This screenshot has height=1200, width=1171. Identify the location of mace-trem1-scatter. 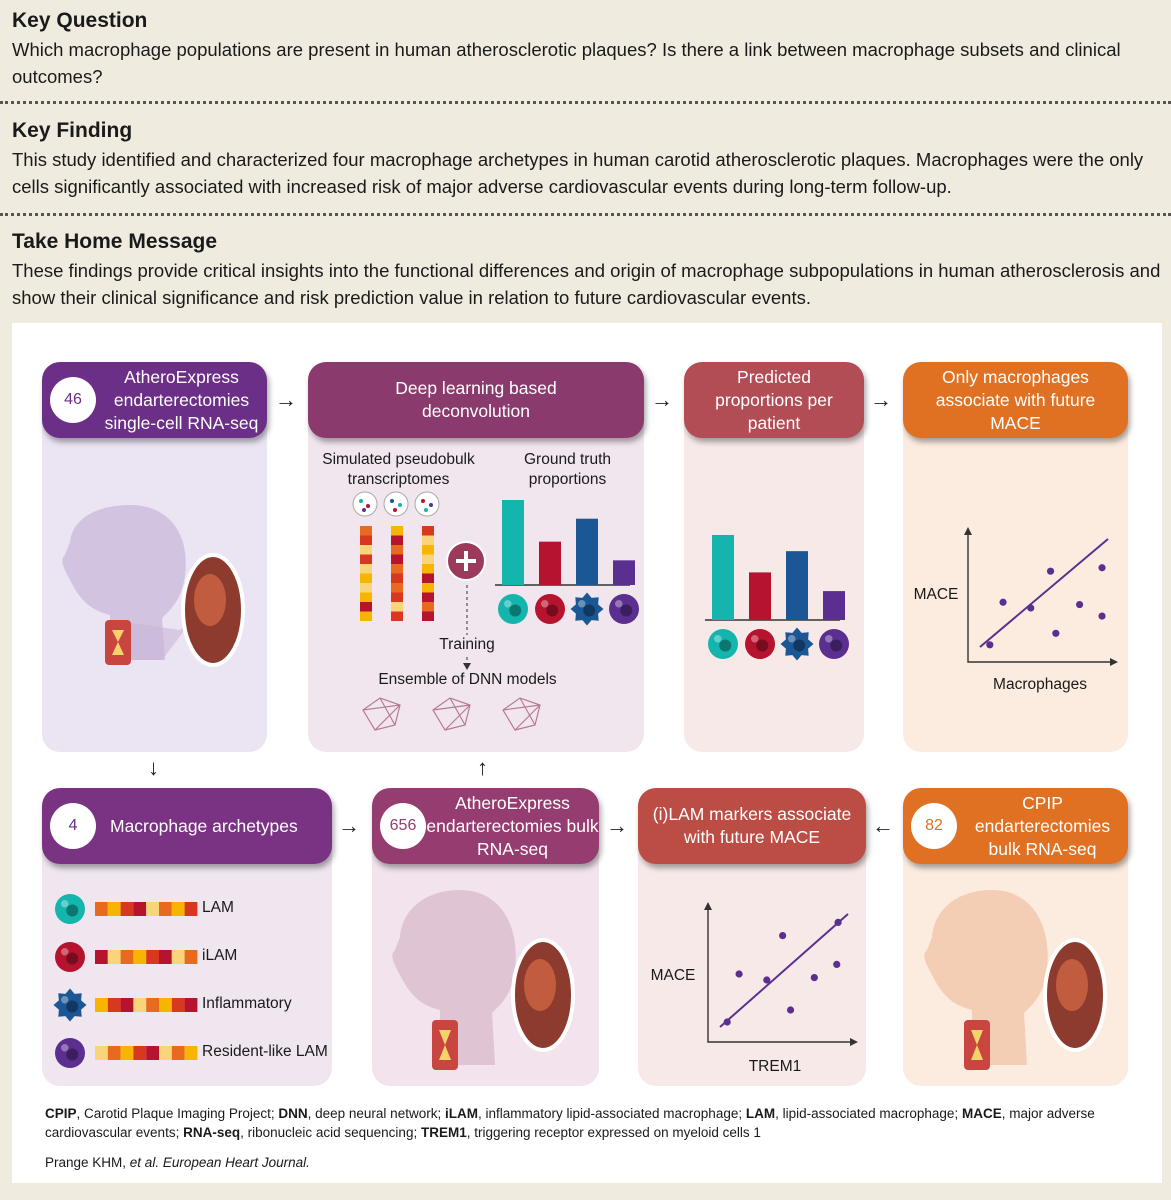
(781, 974).